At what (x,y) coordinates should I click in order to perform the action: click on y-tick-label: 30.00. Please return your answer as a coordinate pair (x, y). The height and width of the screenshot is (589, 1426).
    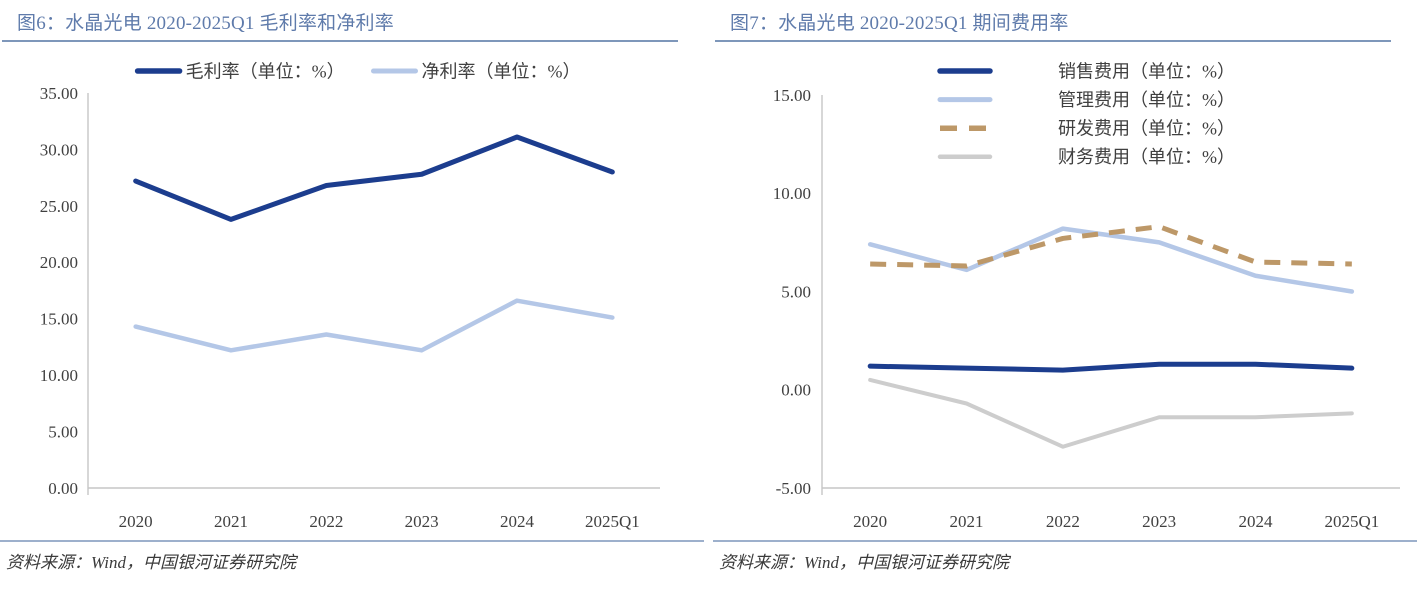
    Looking at the image, I should click on (59, 149).